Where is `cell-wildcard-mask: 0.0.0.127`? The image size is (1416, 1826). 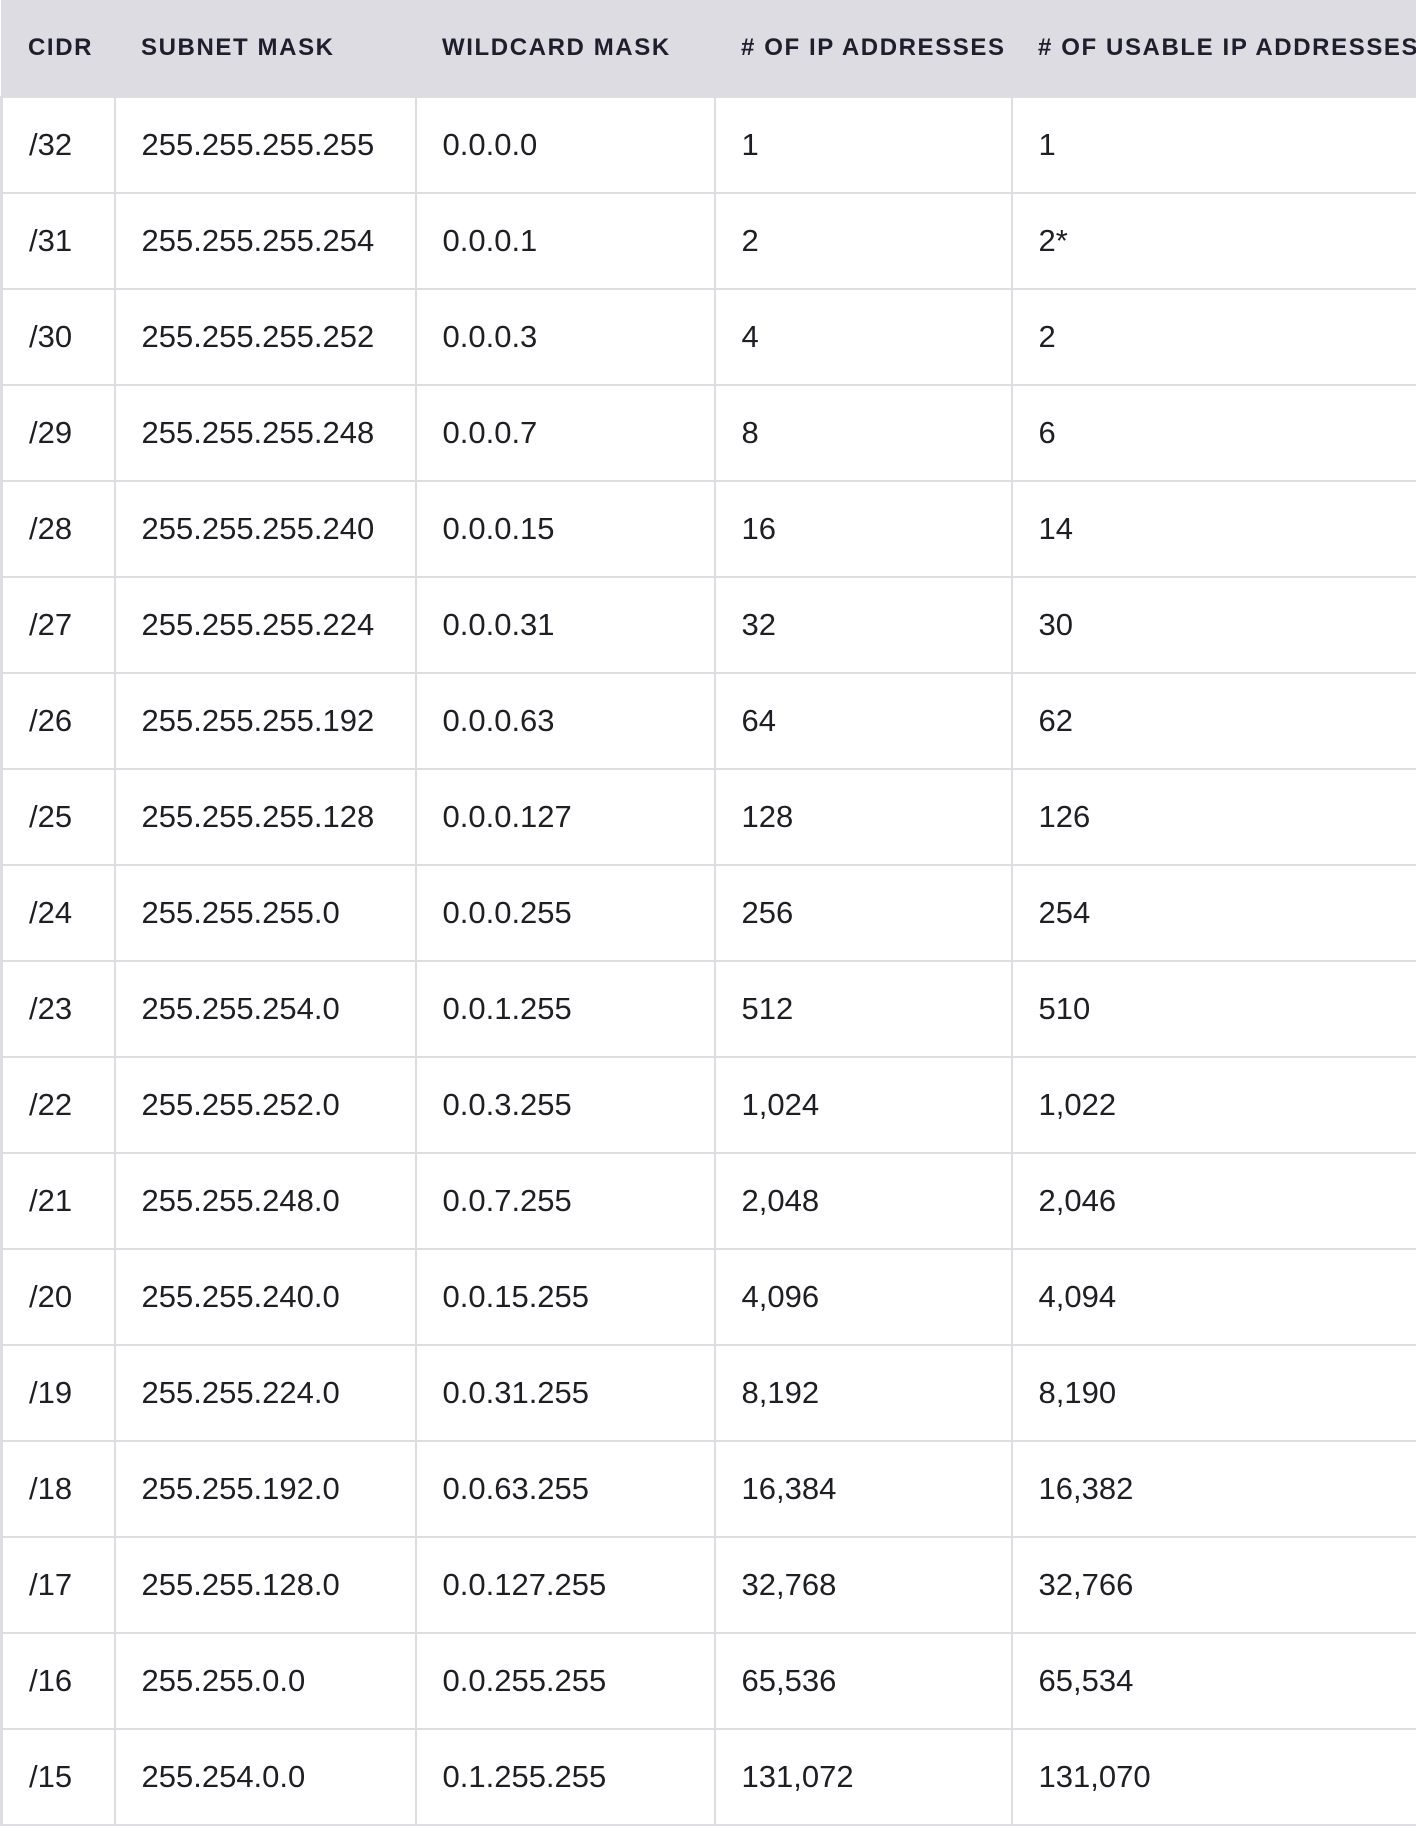 cell-wildcard-mask: 0.0.0.127 is located at coordinates (565, 817).